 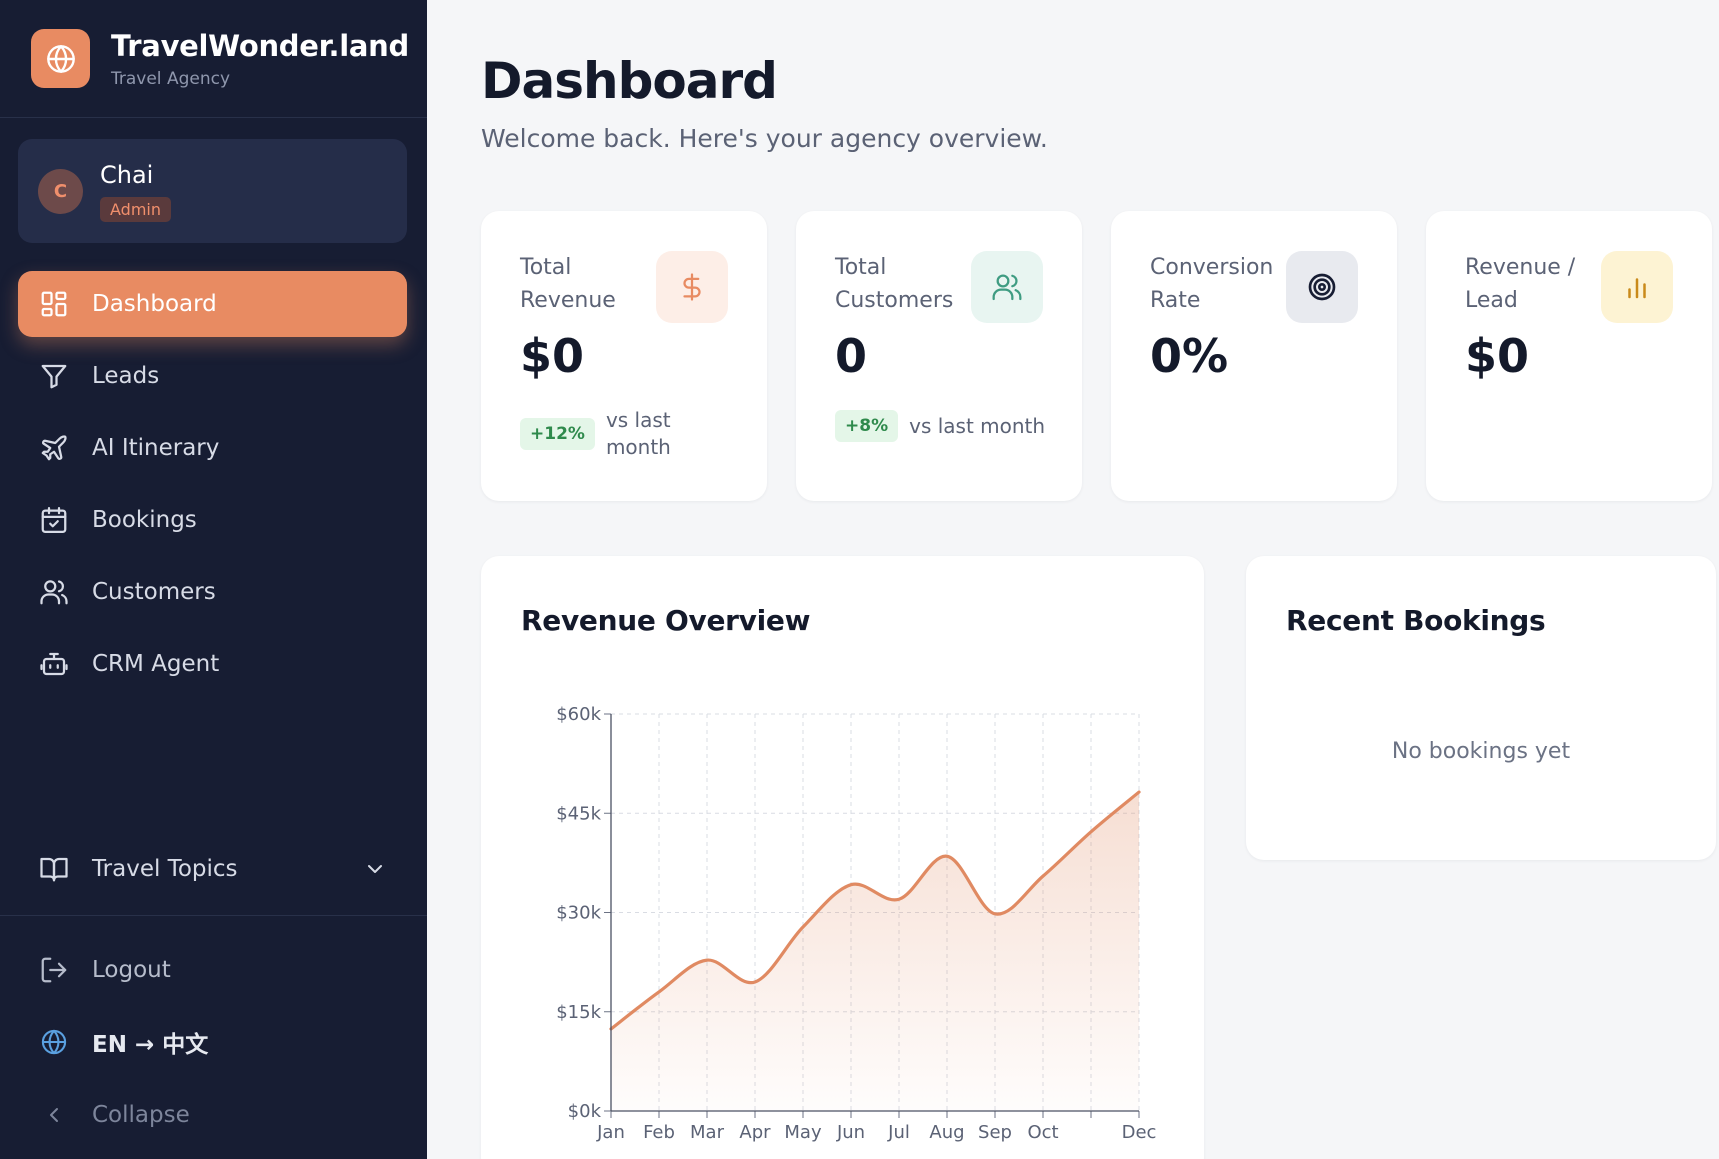 I want to click on sidebar-item-label: AI Itinerary, so click(x=156, y=448).